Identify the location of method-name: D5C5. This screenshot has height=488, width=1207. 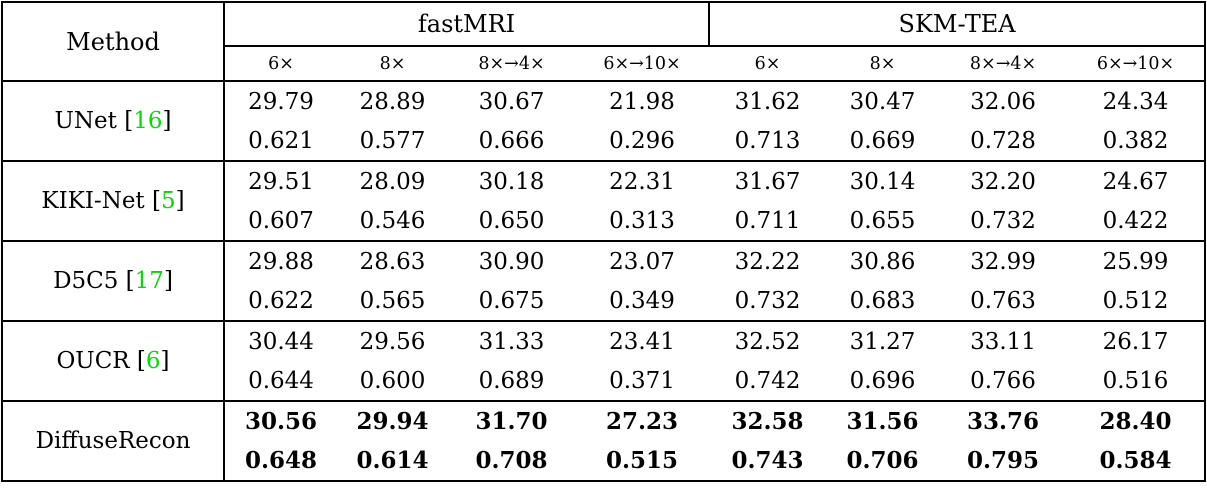
(86, 281).